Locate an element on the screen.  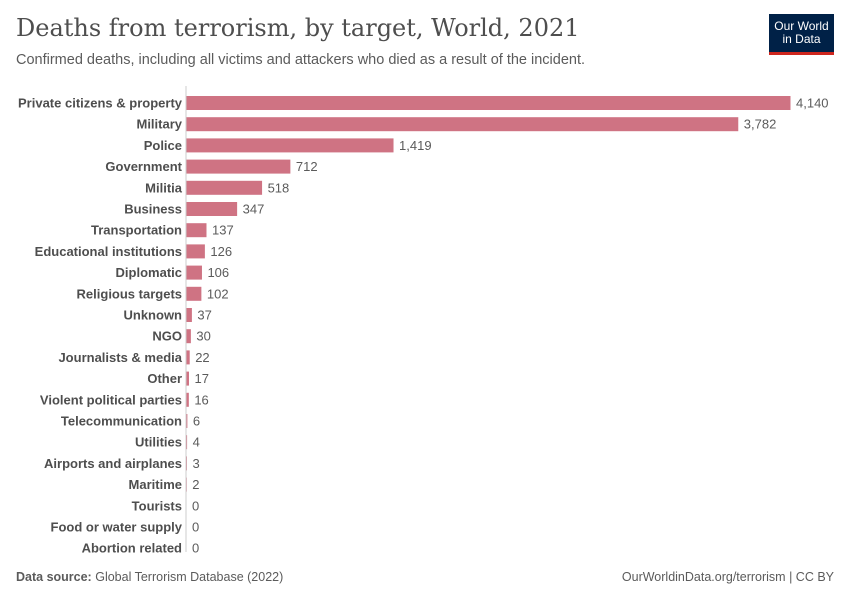
value-label: 137 is located at coordinates (223, 230).